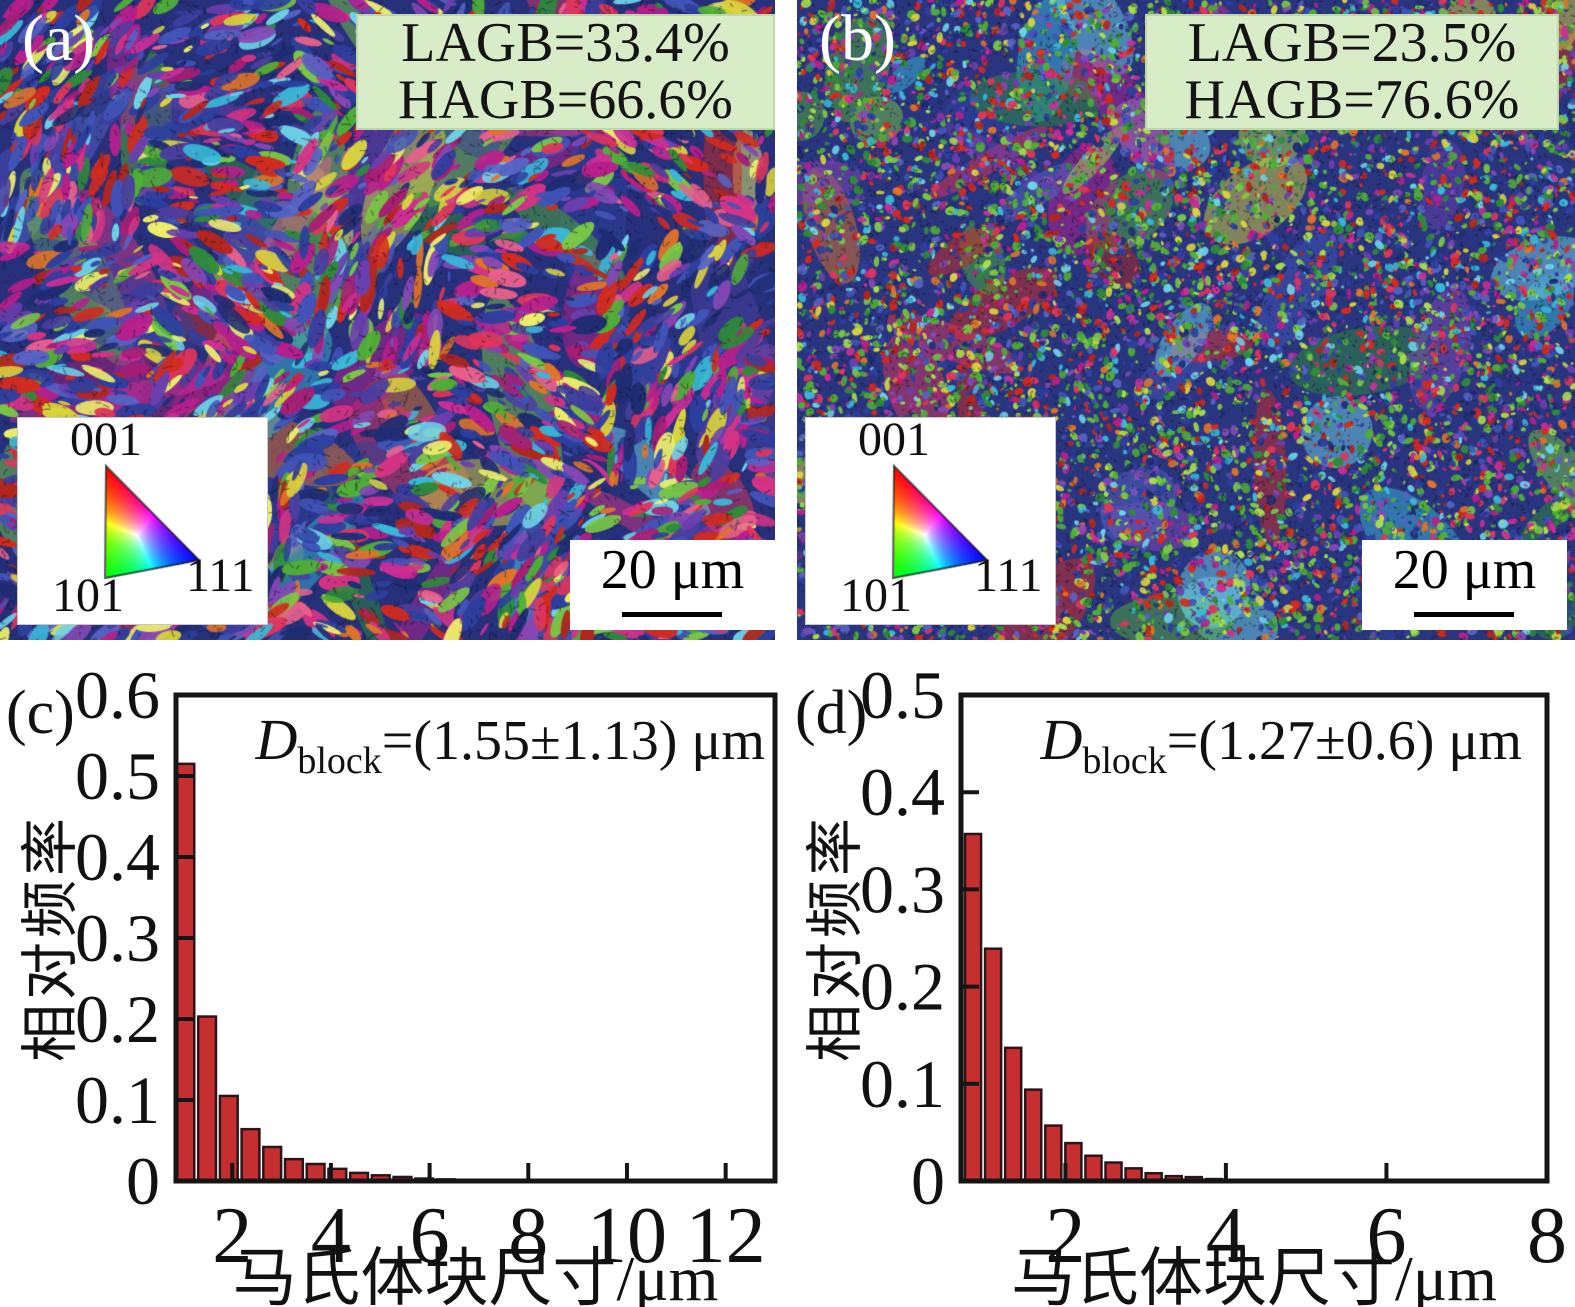 The width and height of the screenshot is (1575, 1307). Describe the element at coordinates (1280, 744) in the screenshot. I see `dblock-annotation: Dblock=(1.27±0.6) μm` at that location.